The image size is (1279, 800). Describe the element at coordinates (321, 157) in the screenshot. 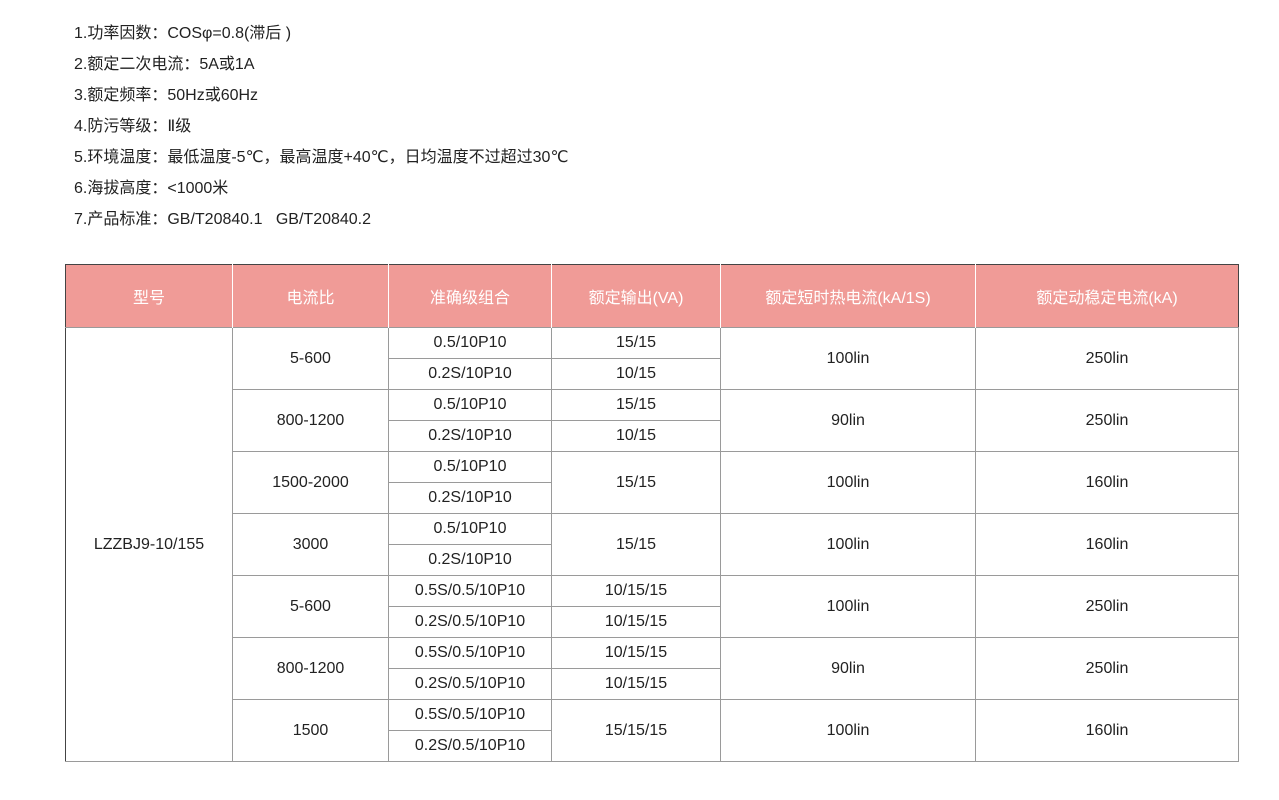

I see `spec-item: 5.环境温度：最低温度-5℃，最高温度+40℃，日均温度不过超过30℃` at that location.